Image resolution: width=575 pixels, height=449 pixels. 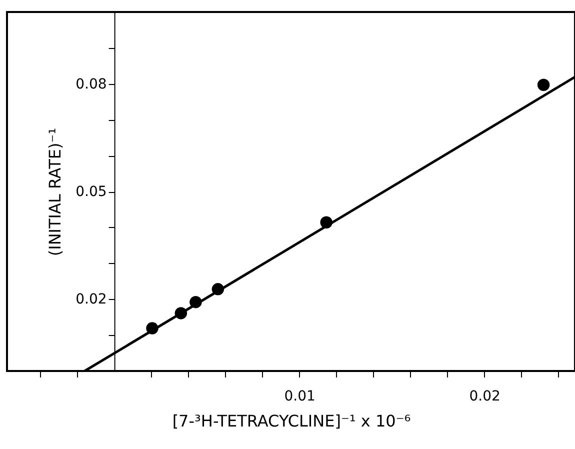 I want to click on x-tick-label: 0.01, so click(x=300, y=396).